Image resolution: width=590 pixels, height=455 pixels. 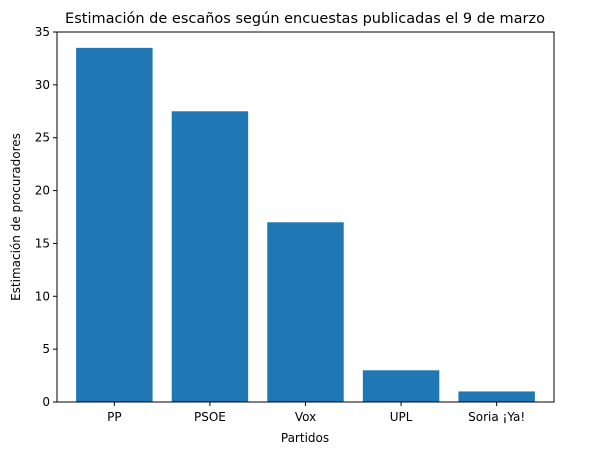 I want to click on y-tick-label: 30, so click(x=42, y=85).